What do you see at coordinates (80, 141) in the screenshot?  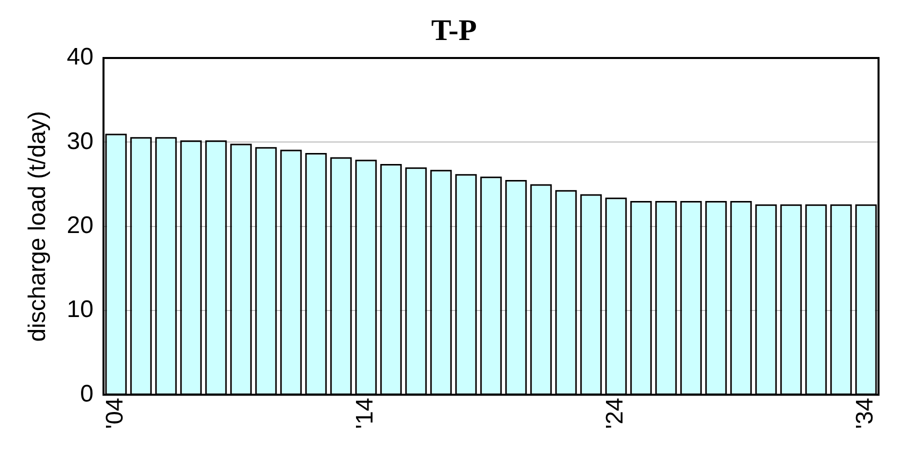 I see `y-tick-label: 30` at bounding box center [80, 141].